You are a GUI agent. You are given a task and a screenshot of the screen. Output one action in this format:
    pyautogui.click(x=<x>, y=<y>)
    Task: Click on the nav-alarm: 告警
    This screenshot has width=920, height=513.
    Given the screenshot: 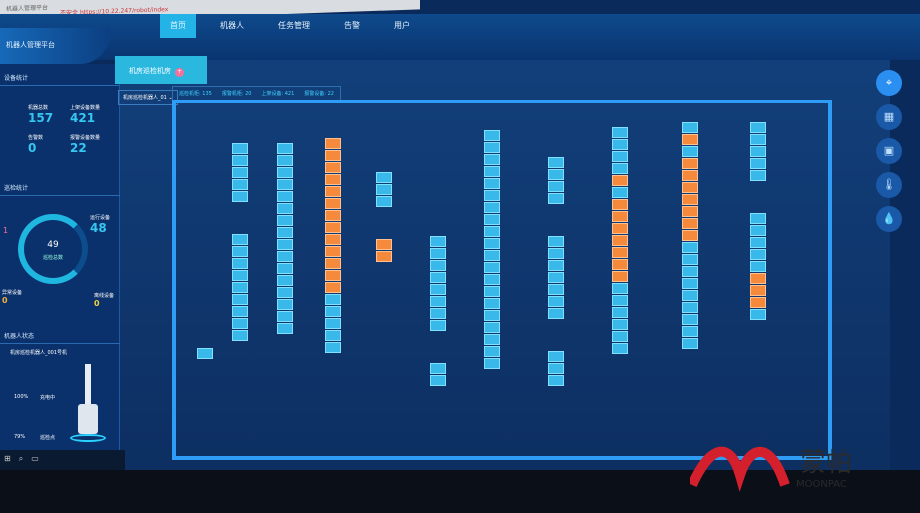 What is the action you would take?
    pyautogui.click(x=352, y=25)
    